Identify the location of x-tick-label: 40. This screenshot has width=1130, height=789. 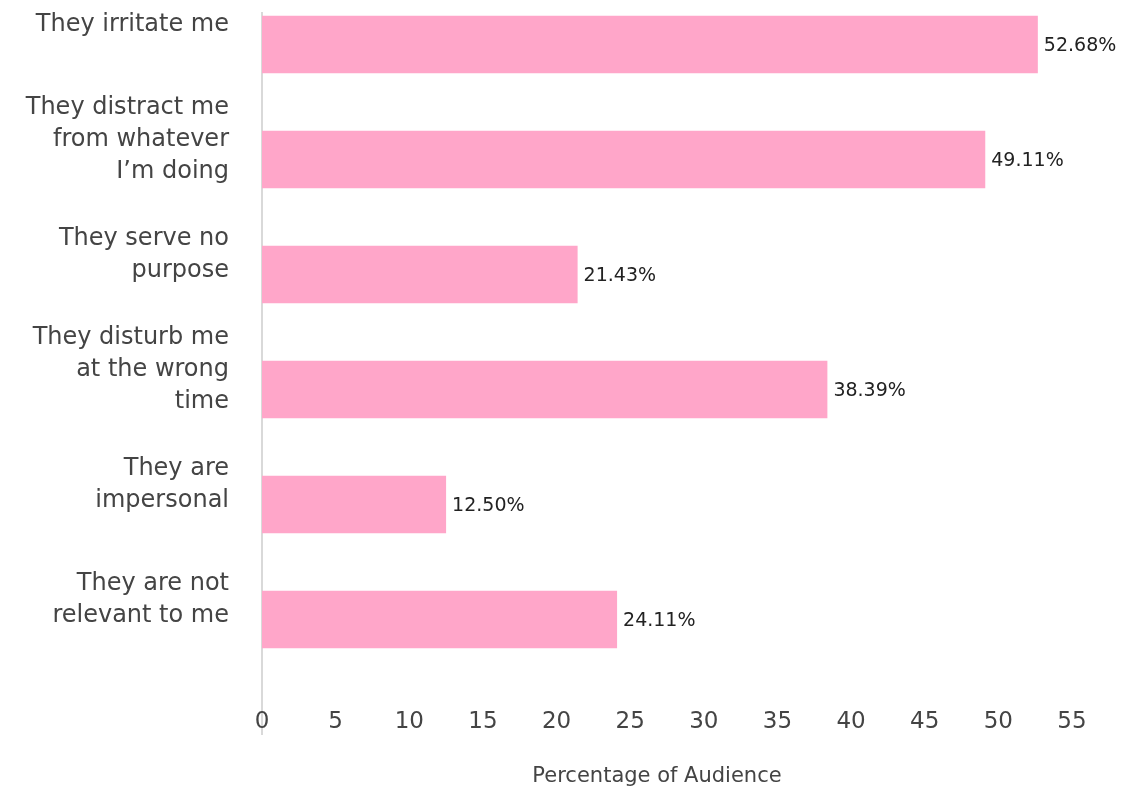
(851, 720).